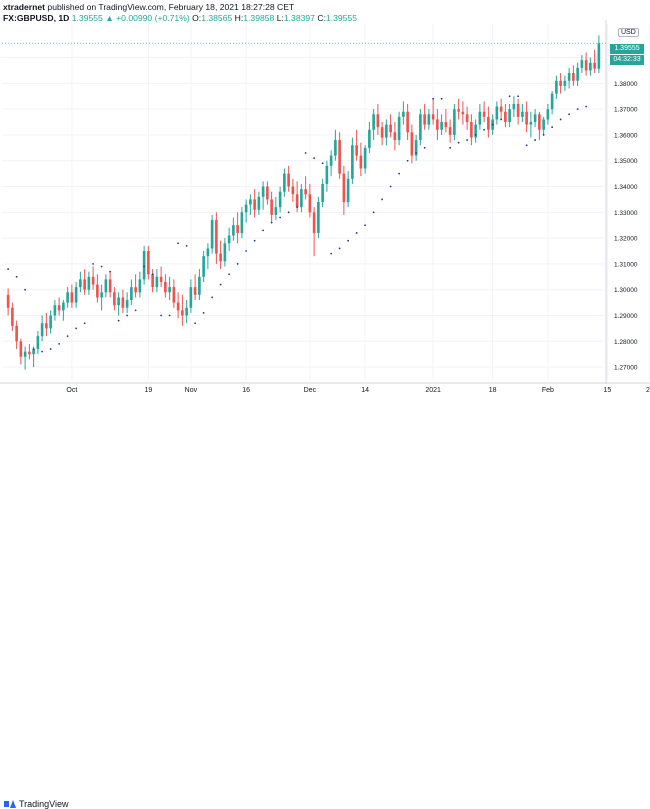 The width and height of the screenshot is (650, 809). What do you see at coordinates (36, 804) in the screenshot?
I see `tradingview-logo: TradingView` at bounding box center [36, 804].